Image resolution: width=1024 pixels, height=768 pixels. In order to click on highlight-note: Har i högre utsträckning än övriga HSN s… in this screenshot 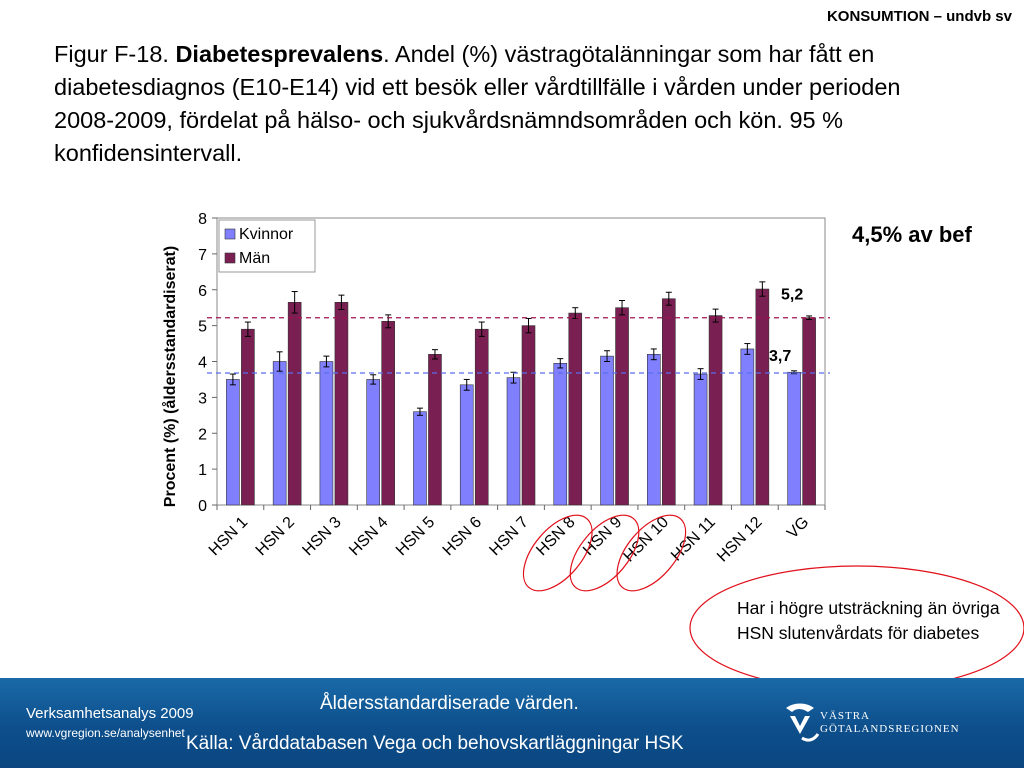, I will do `click(868, 620)`.